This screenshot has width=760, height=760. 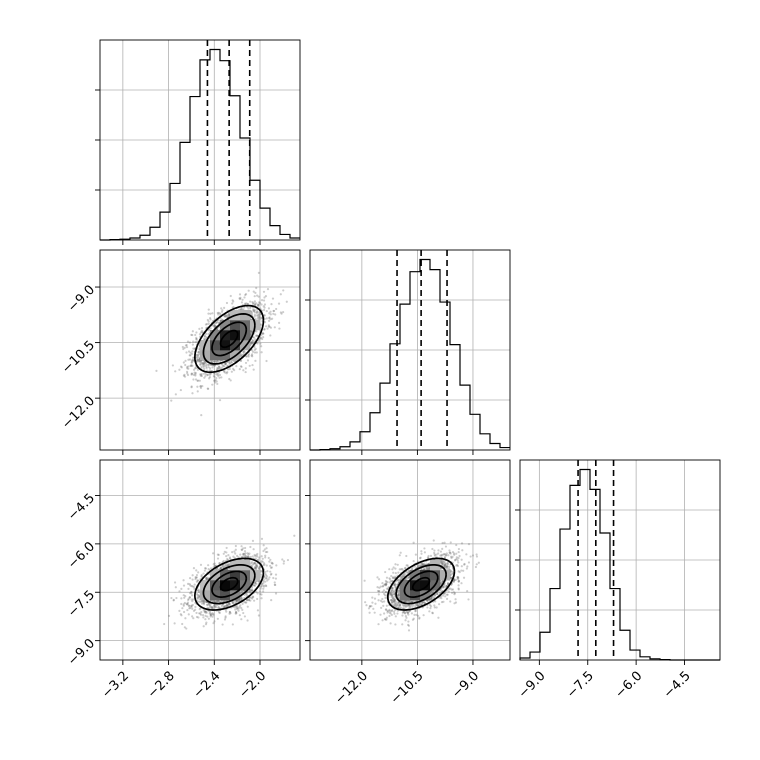 What do you see at coordinates (580, 685) in the screenshot?
I see `x-tick-label: −7.5` at bounding box center [580, 685].